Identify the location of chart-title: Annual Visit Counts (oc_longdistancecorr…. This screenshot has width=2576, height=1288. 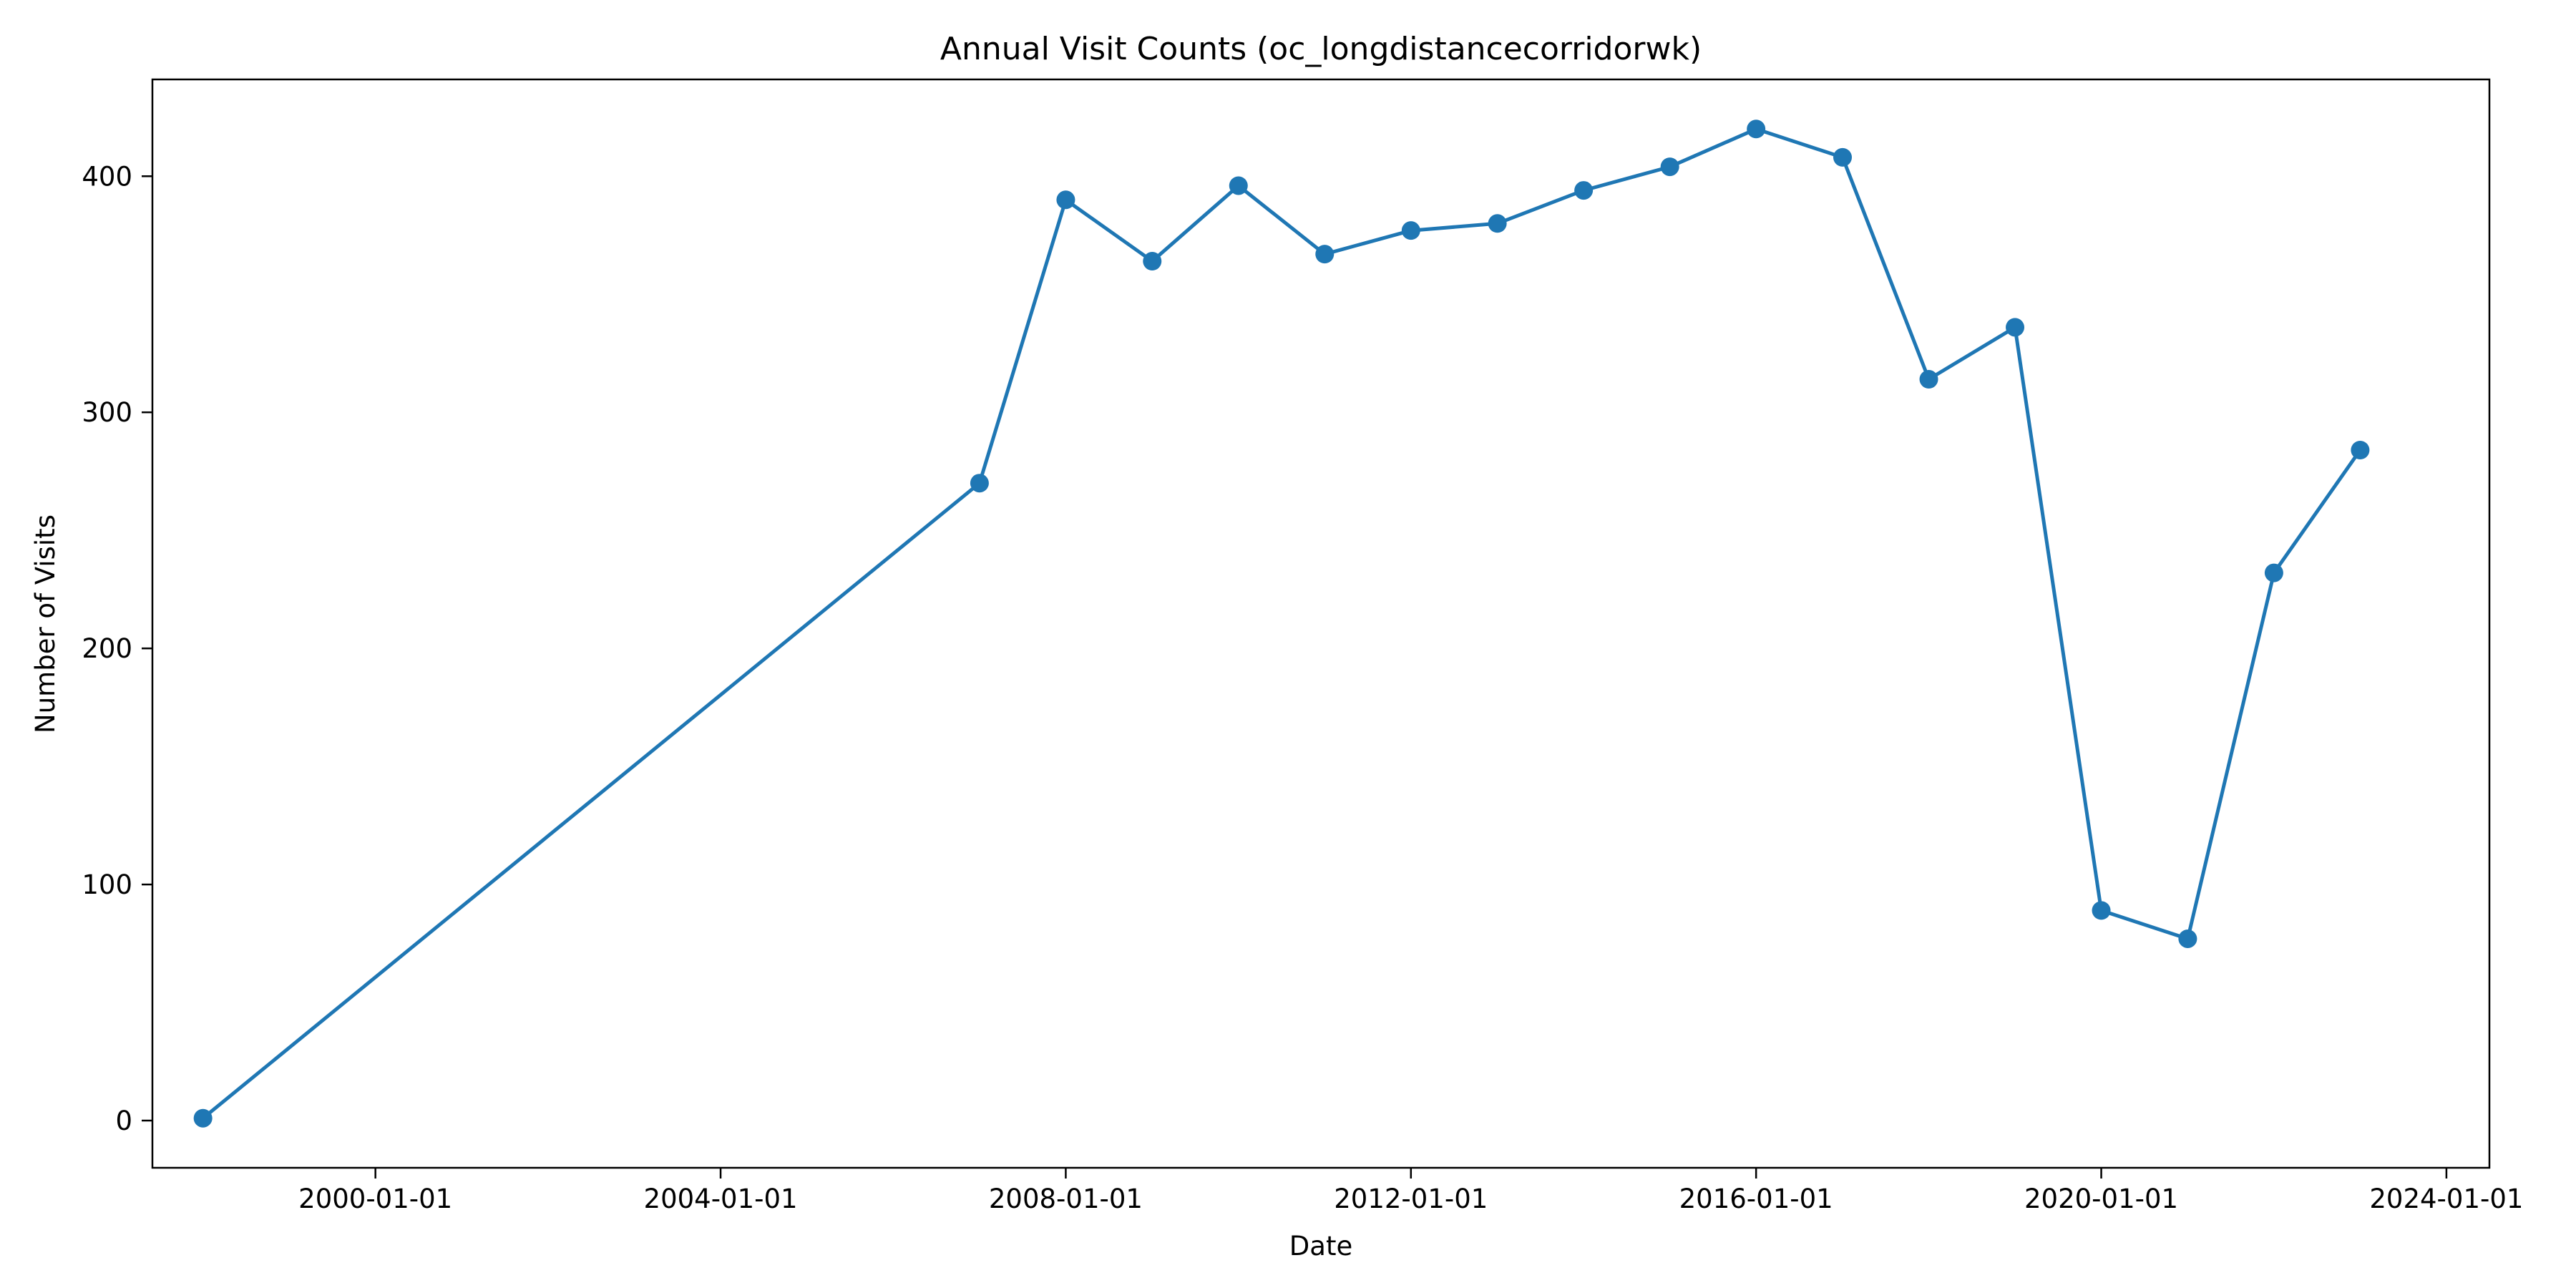
(1321, 49).